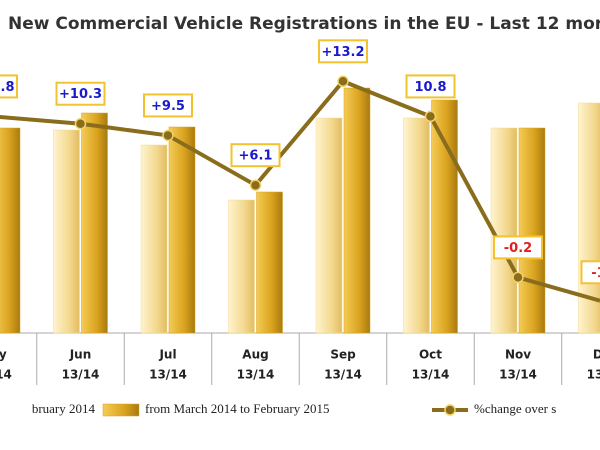 The height and width of the screenshot is (450, 600). I want to click on value-label: 10.8, so click(430, 87).